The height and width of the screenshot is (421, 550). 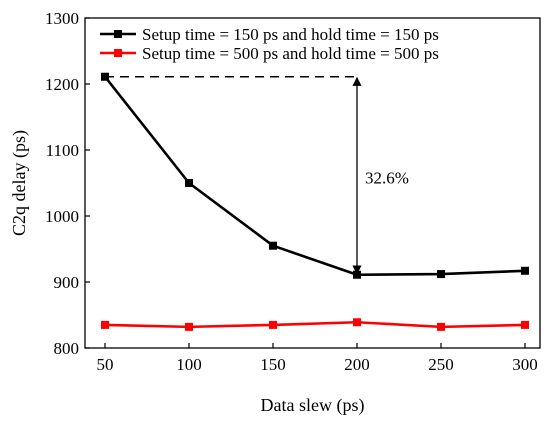 What do you see at coordinates (525, 364) in the screenshot?
I see `x-tick-label: 300` at bounding box center [525, 364].